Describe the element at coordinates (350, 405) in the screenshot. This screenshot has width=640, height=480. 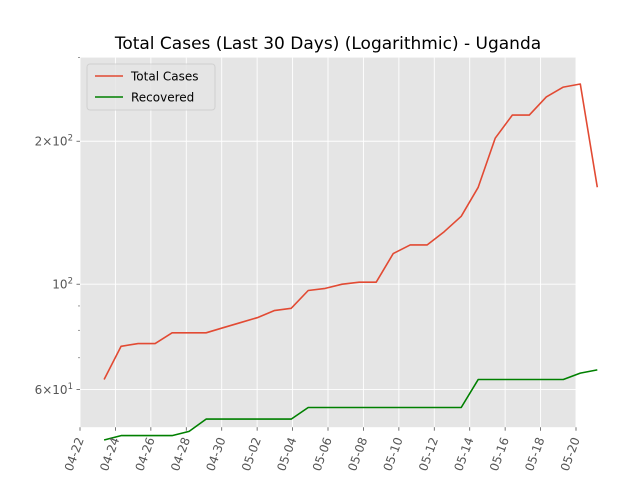
I see `series-line-recovered` at that location.